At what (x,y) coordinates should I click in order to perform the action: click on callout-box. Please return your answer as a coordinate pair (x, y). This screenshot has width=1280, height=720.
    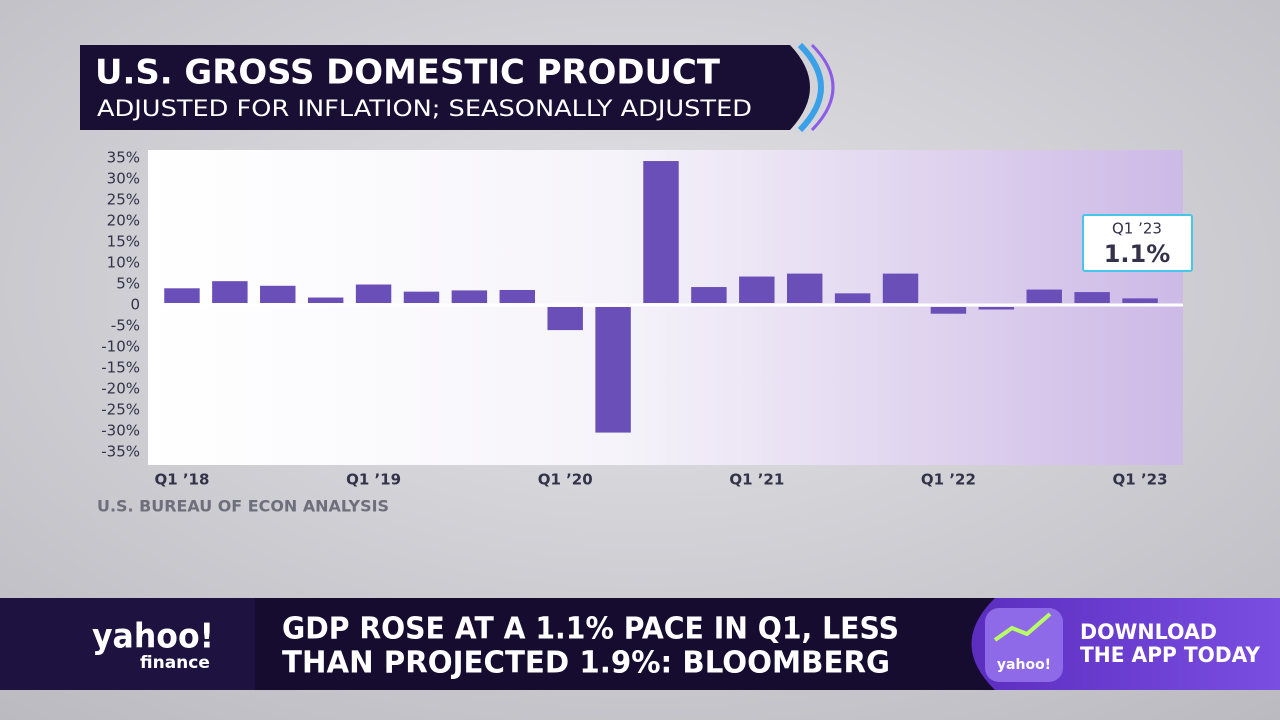
    Looking at the image, I should click on (1137, 243).